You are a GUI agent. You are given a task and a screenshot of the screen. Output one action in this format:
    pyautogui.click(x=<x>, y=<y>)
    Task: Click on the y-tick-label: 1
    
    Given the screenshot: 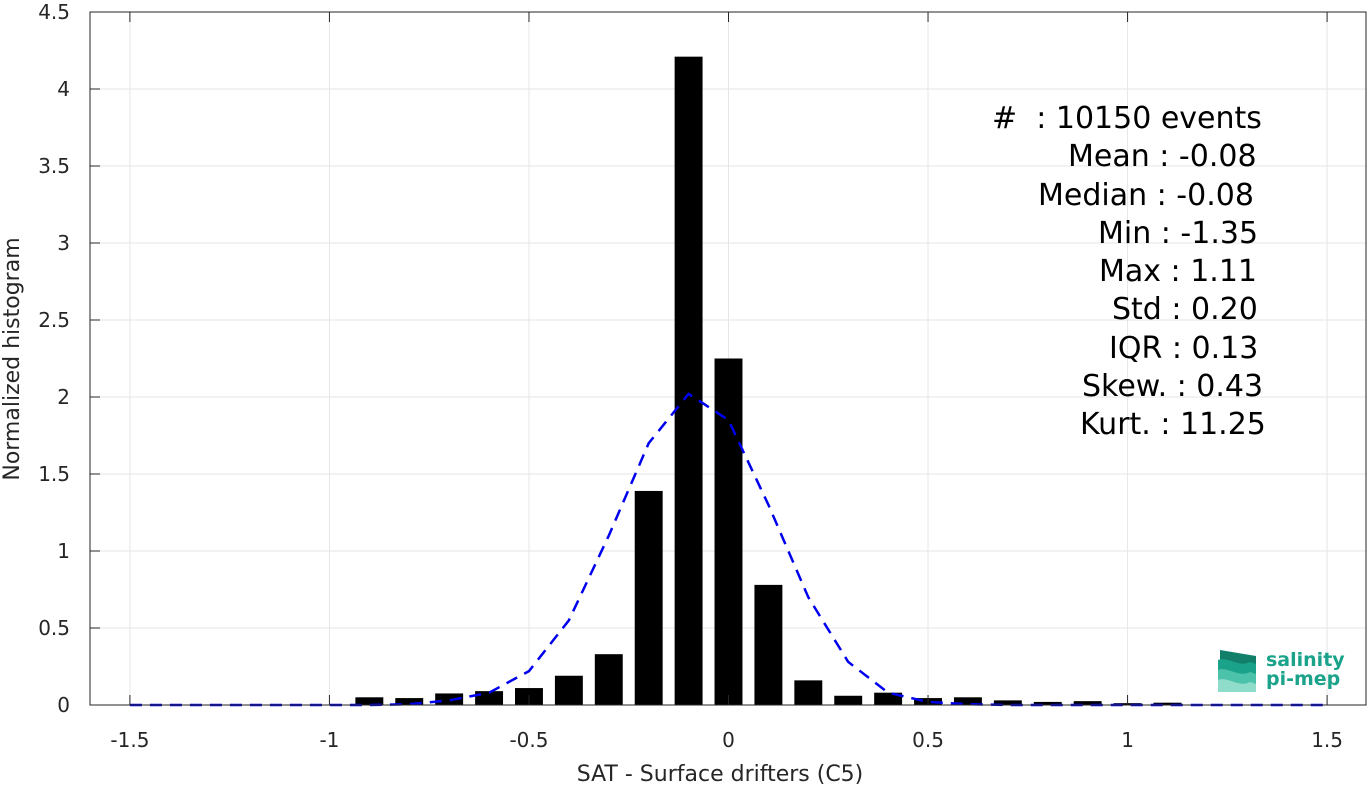 What is the action you would take?
    pyautogui.click(x=63, y=551)
    